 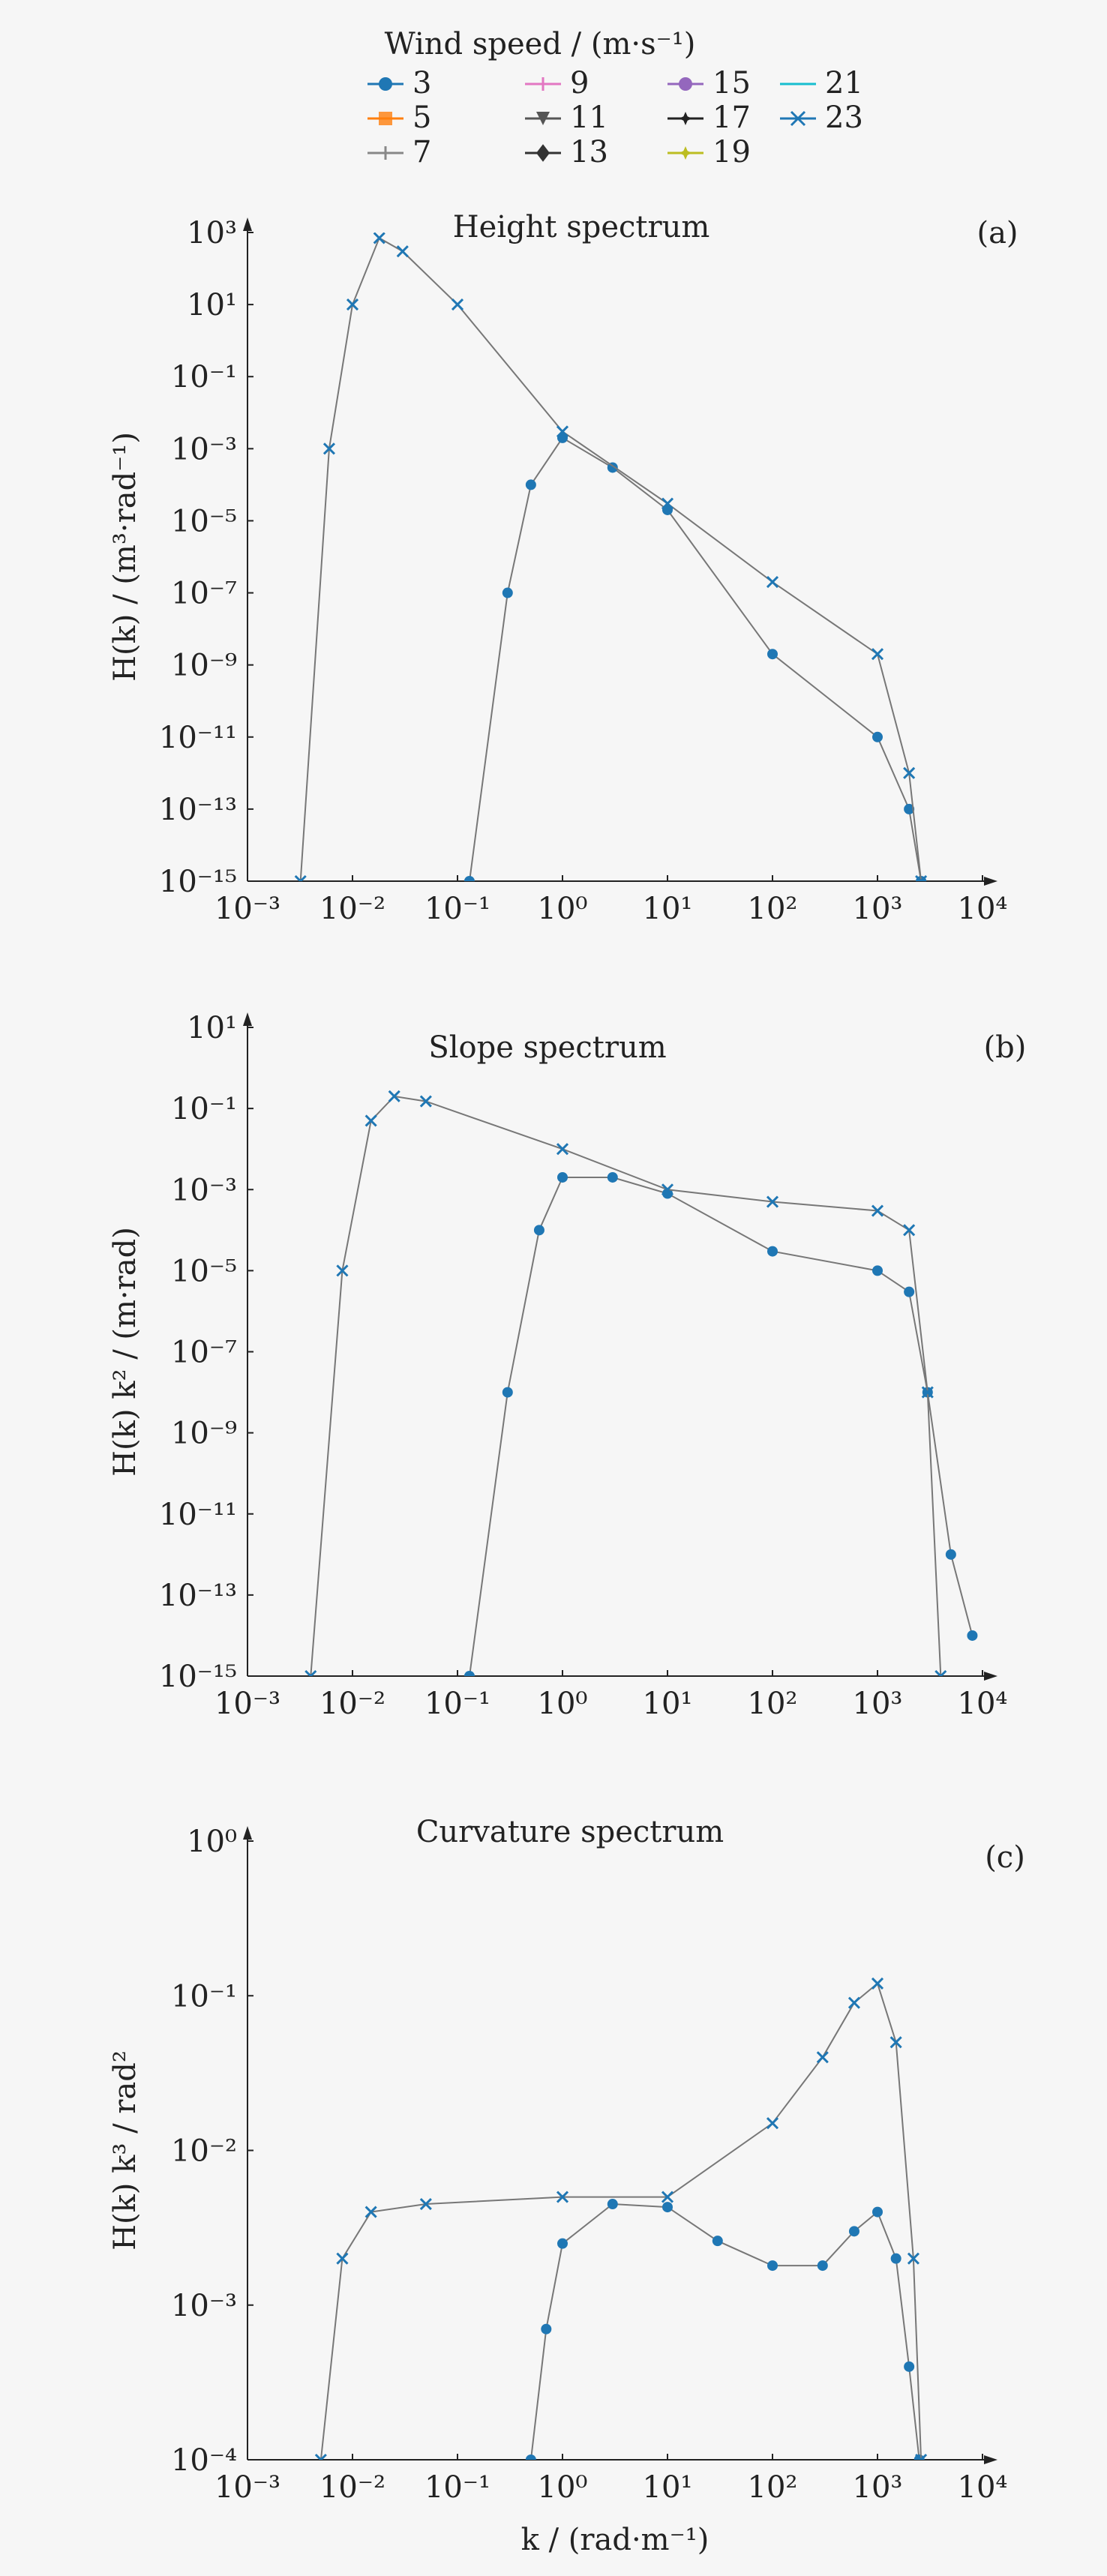 What do you see at coordinates (563, 1704) in the screenshot?
I see `x-tick-label: 10⁰` at bounding box center [563, 1704].